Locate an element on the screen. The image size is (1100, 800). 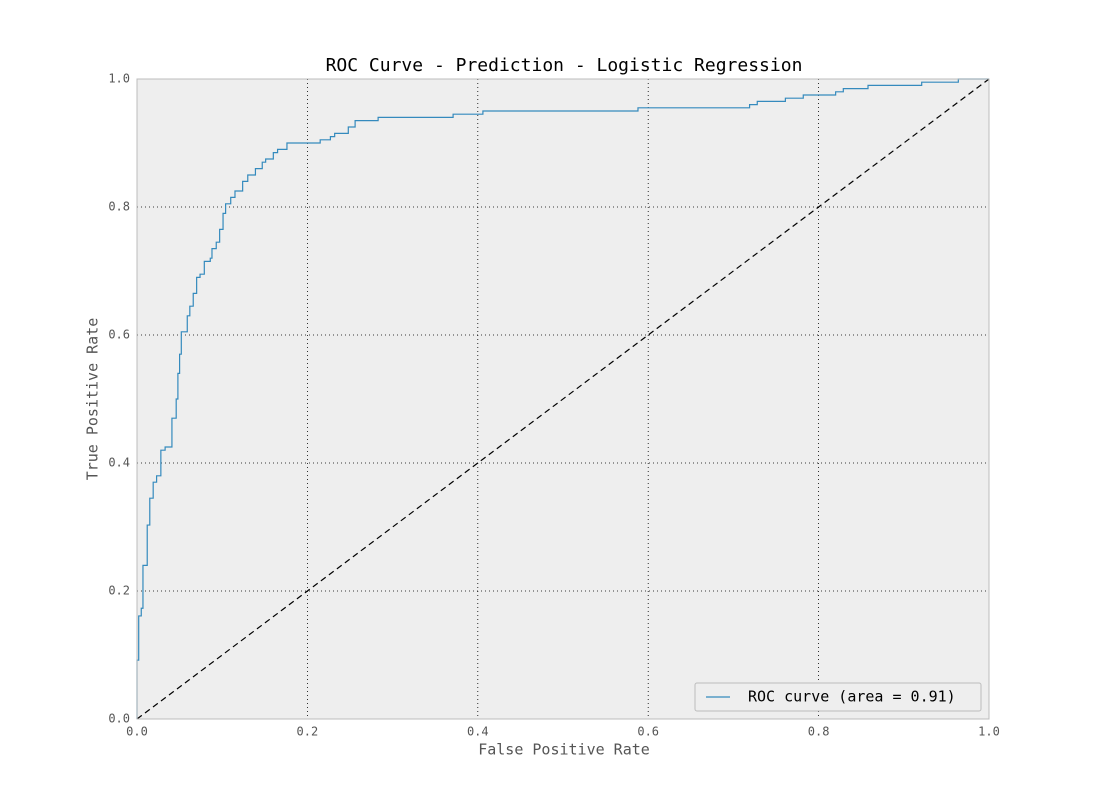
x-tick-label: 0.0 is located at coordinates (137, 732).